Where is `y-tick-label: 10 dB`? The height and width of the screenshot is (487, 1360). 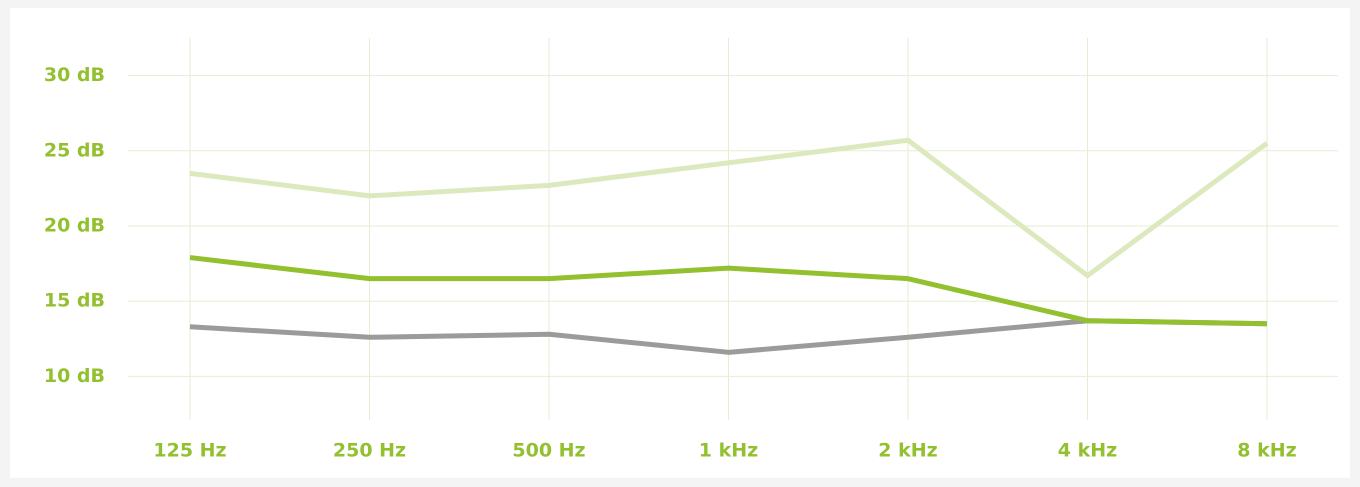 y-tick-label: 10 dB is located at coordinates (74, 376).